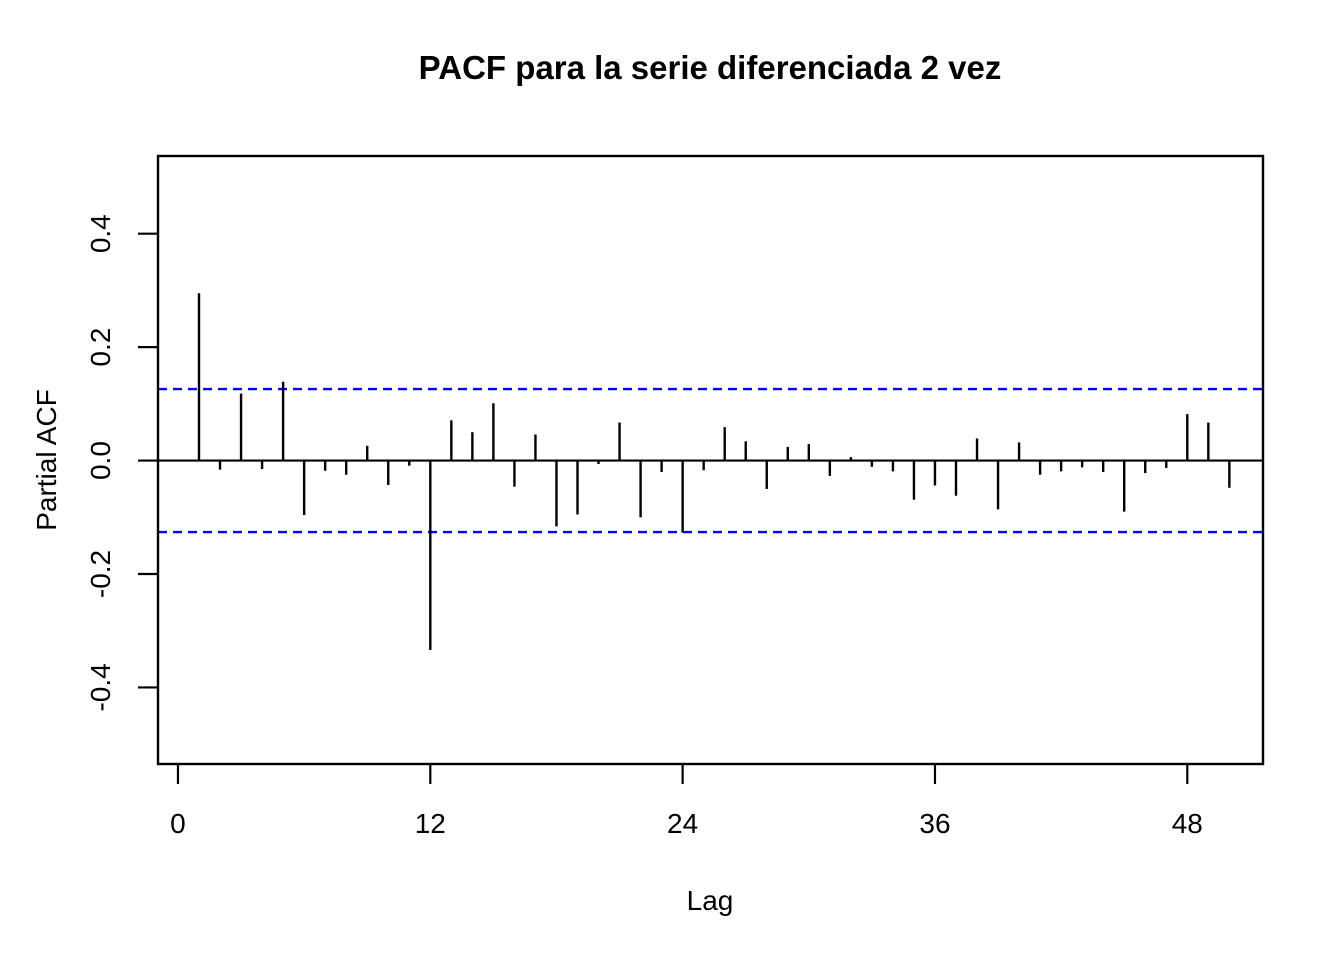  What do you see at coordinates (100, 574) in the screenshot?
I see `y-tick-label: -0.2` at bounding box center [100, 574].